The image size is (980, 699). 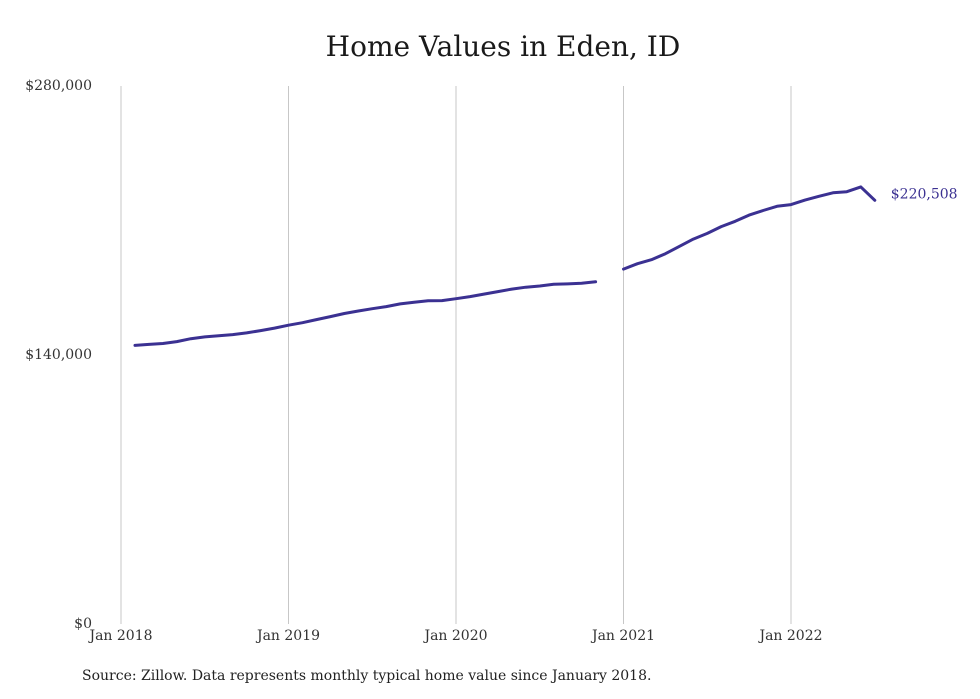 I want to click on x-tick-label: Jan 2018, so click(x=119, y=636).